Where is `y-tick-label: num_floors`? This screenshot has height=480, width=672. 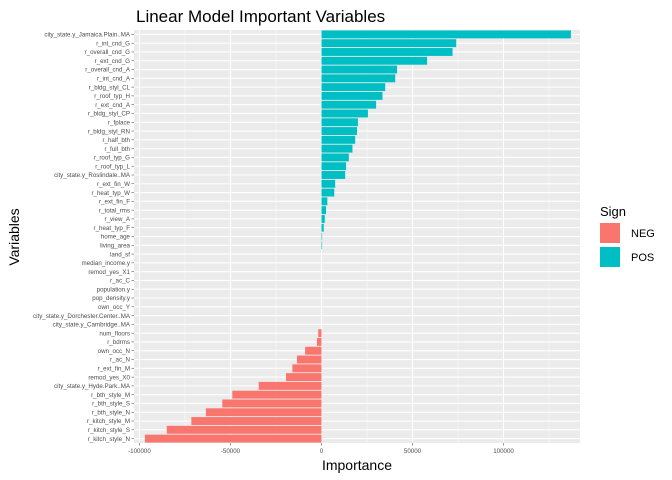
y-tick-label: num_floors is located at coordinates (114, 333).